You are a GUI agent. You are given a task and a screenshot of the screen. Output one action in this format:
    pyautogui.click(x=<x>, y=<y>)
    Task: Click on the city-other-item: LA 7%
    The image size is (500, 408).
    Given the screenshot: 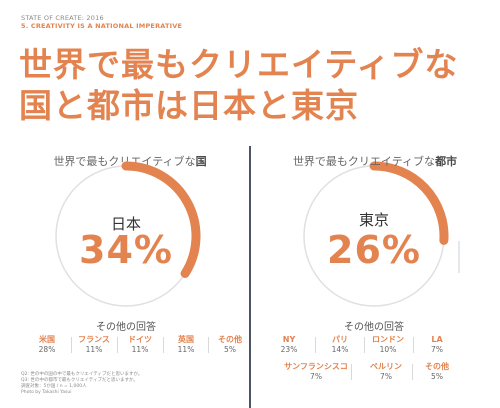 What is the action you would take?
    pyautogui.click(x=437, y=345)
    